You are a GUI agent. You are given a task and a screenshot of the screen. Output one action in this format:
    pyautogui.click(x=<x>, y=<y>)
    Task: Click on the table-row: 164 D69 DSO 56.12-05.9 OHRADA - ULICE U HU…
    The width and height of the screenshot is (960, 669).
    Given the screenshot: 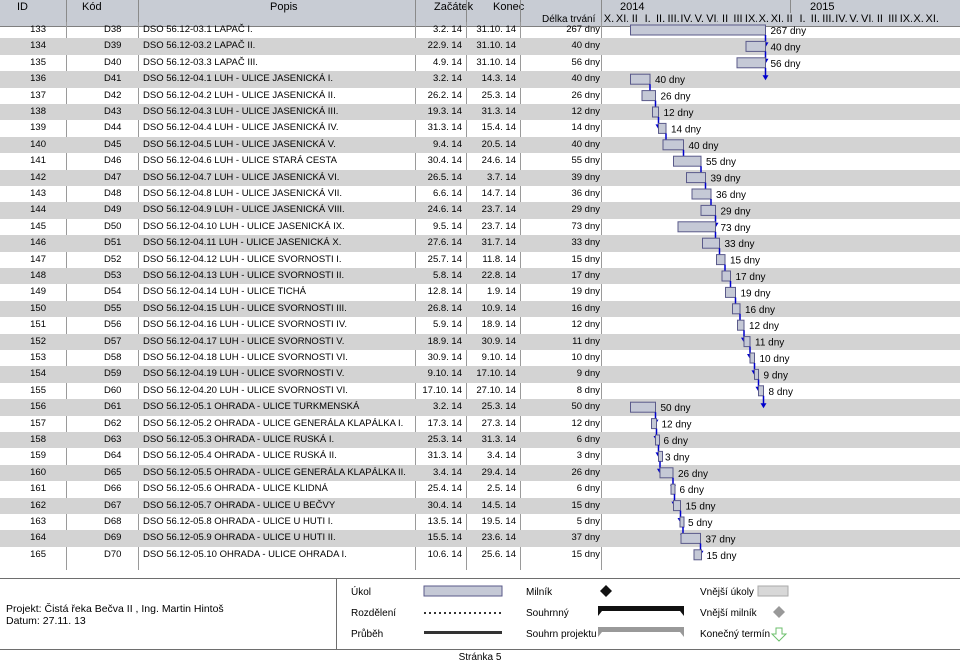 What is the action you would take?
    pyautogui.click(x=480, y=538)
    